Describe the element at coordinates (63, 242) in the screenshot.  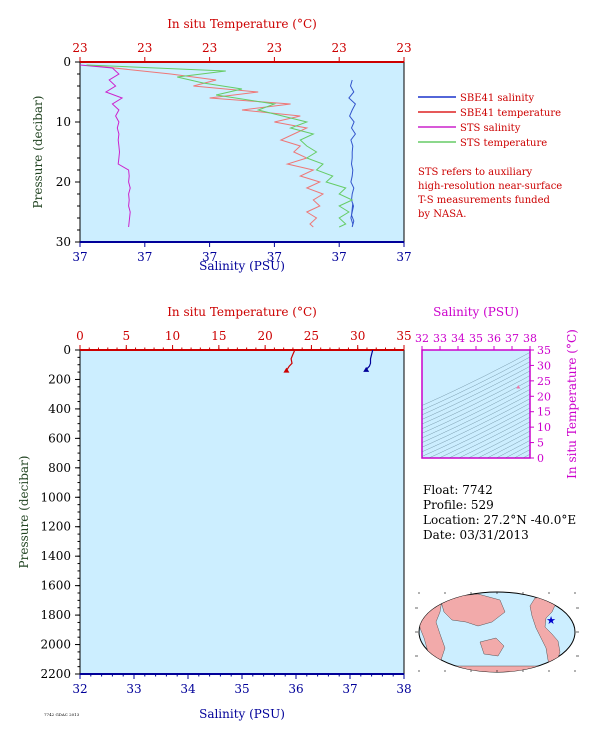
I see `top-pressure-tick-label: 30` at that location.